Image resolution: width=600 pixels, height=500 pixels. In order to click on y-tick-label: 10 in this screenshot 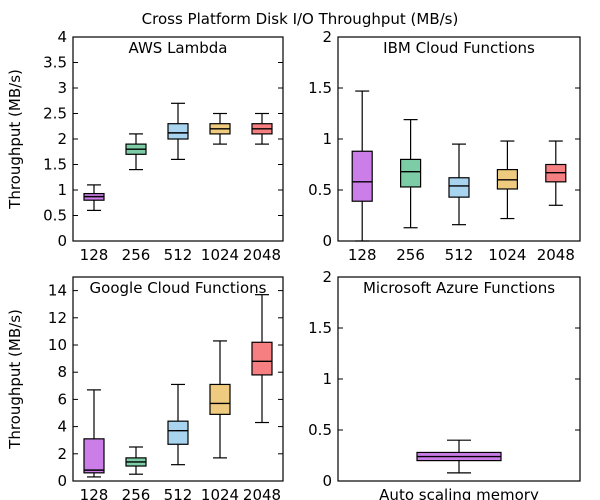, I will do `click(57, 345)`.